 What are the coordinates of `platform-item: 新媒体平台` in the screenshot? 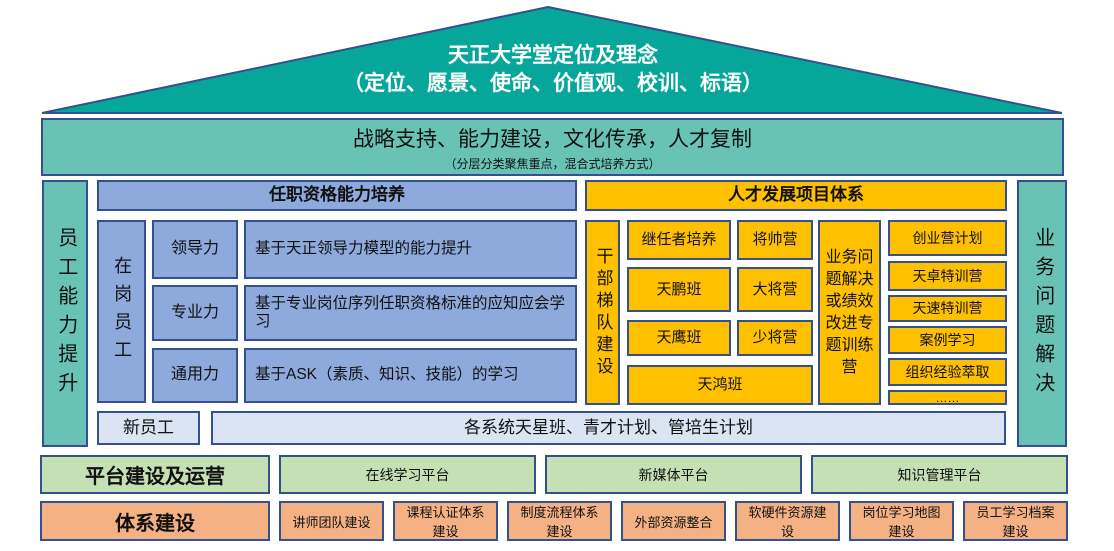 It's located at (673, 474).